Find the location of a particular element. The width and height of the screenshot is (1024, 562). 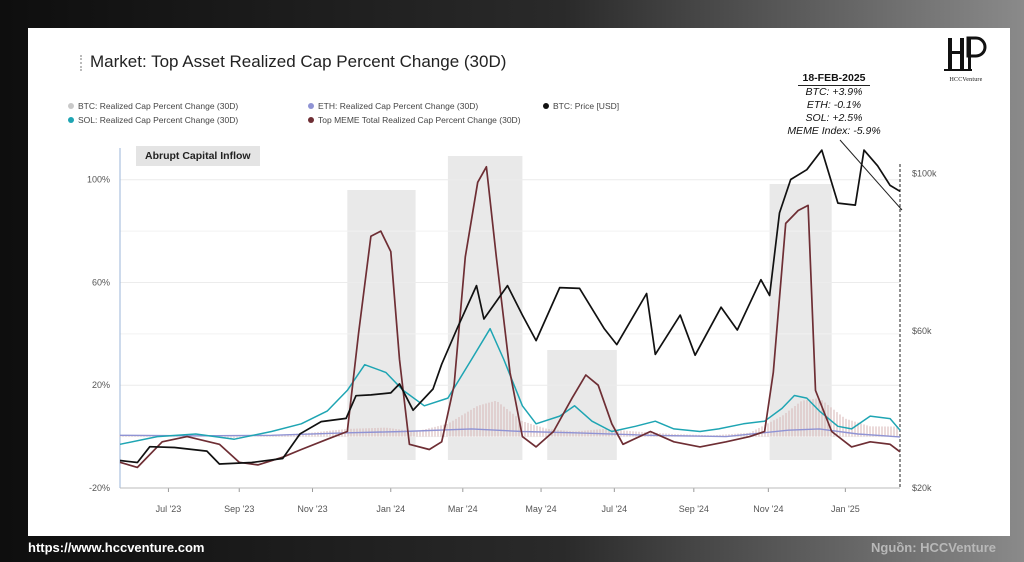

legend-eth-realized-cap: ETH: Realized Cap Percent Change (30D) is located at coordinates (393, 106).